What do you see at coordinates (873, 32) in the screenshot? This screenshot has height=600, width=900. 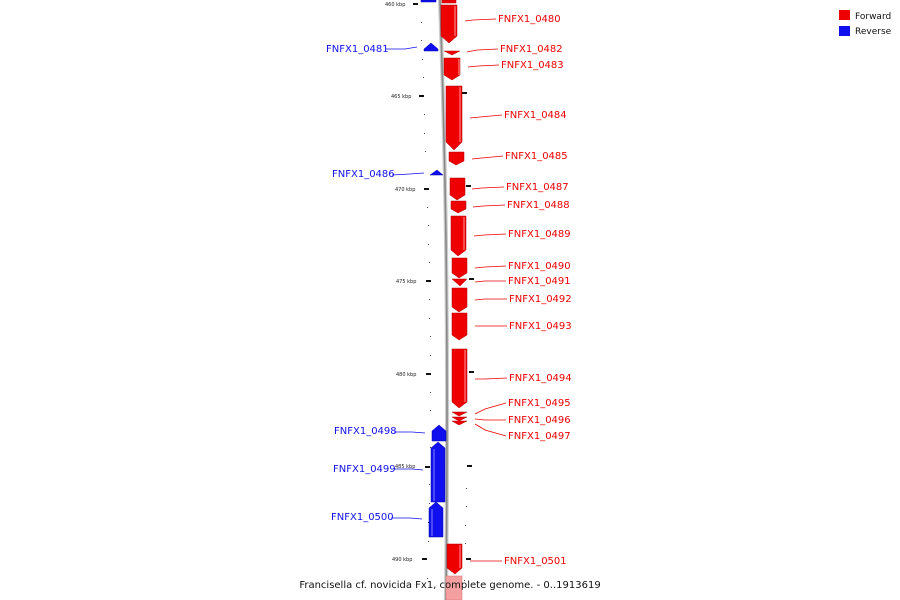 I see `legend-label-reverse: Reverse` at bounding box center [873, 32].